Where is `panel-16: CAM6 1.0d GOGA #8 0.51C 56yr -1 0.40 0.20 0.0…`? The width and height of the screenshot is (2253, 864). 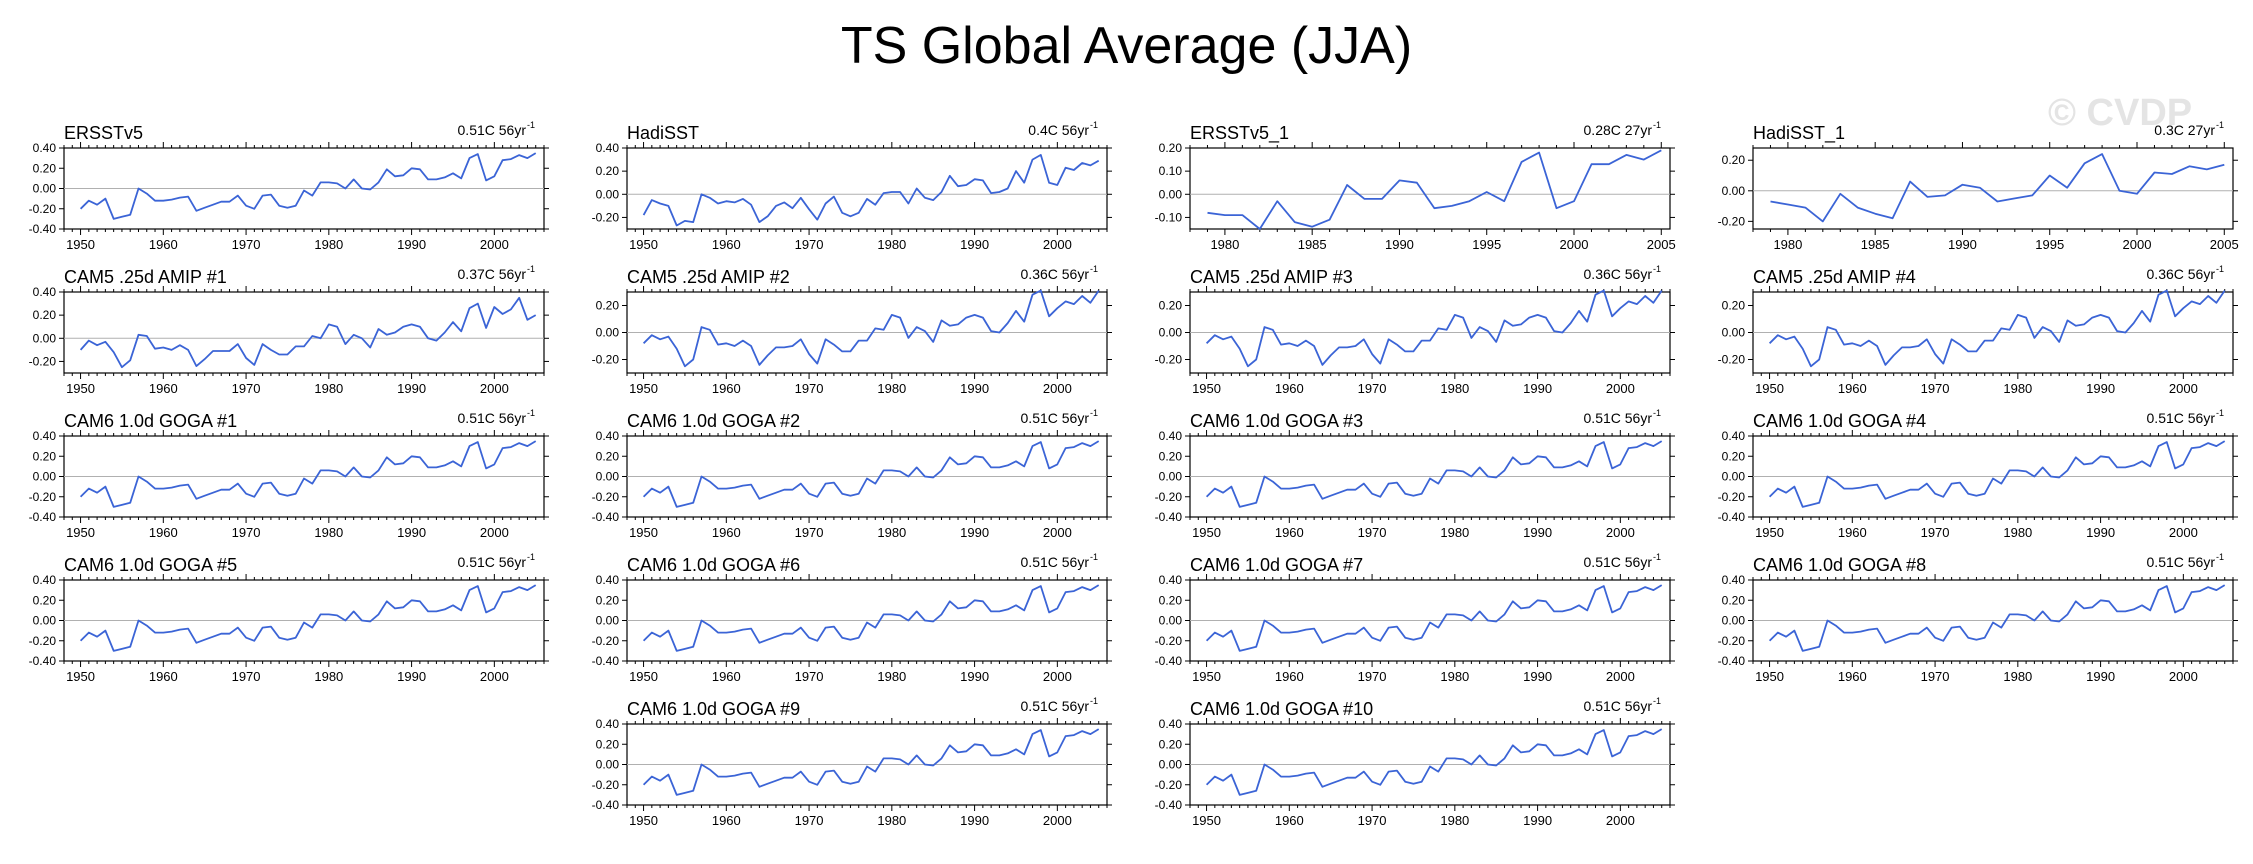
panel-16: CAM6 1.0d GOGA #8 0.51C 56yr -1 0.40 0.20 0.0… is located at coordinates (1978, 618).